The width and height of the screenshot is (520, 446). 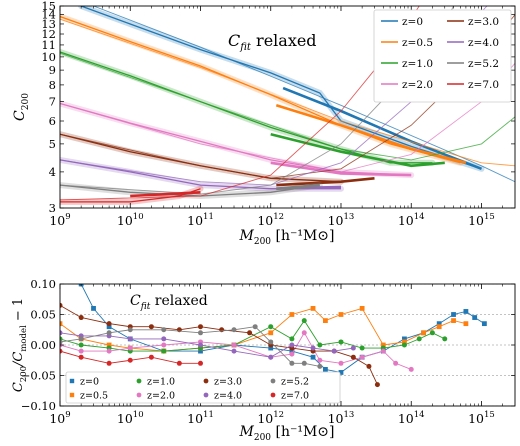 What do you see at coordinates (272, 42) in the screenshot?
I see `annotation-text: Cfit relaxed` at bounding box center [272, 42].